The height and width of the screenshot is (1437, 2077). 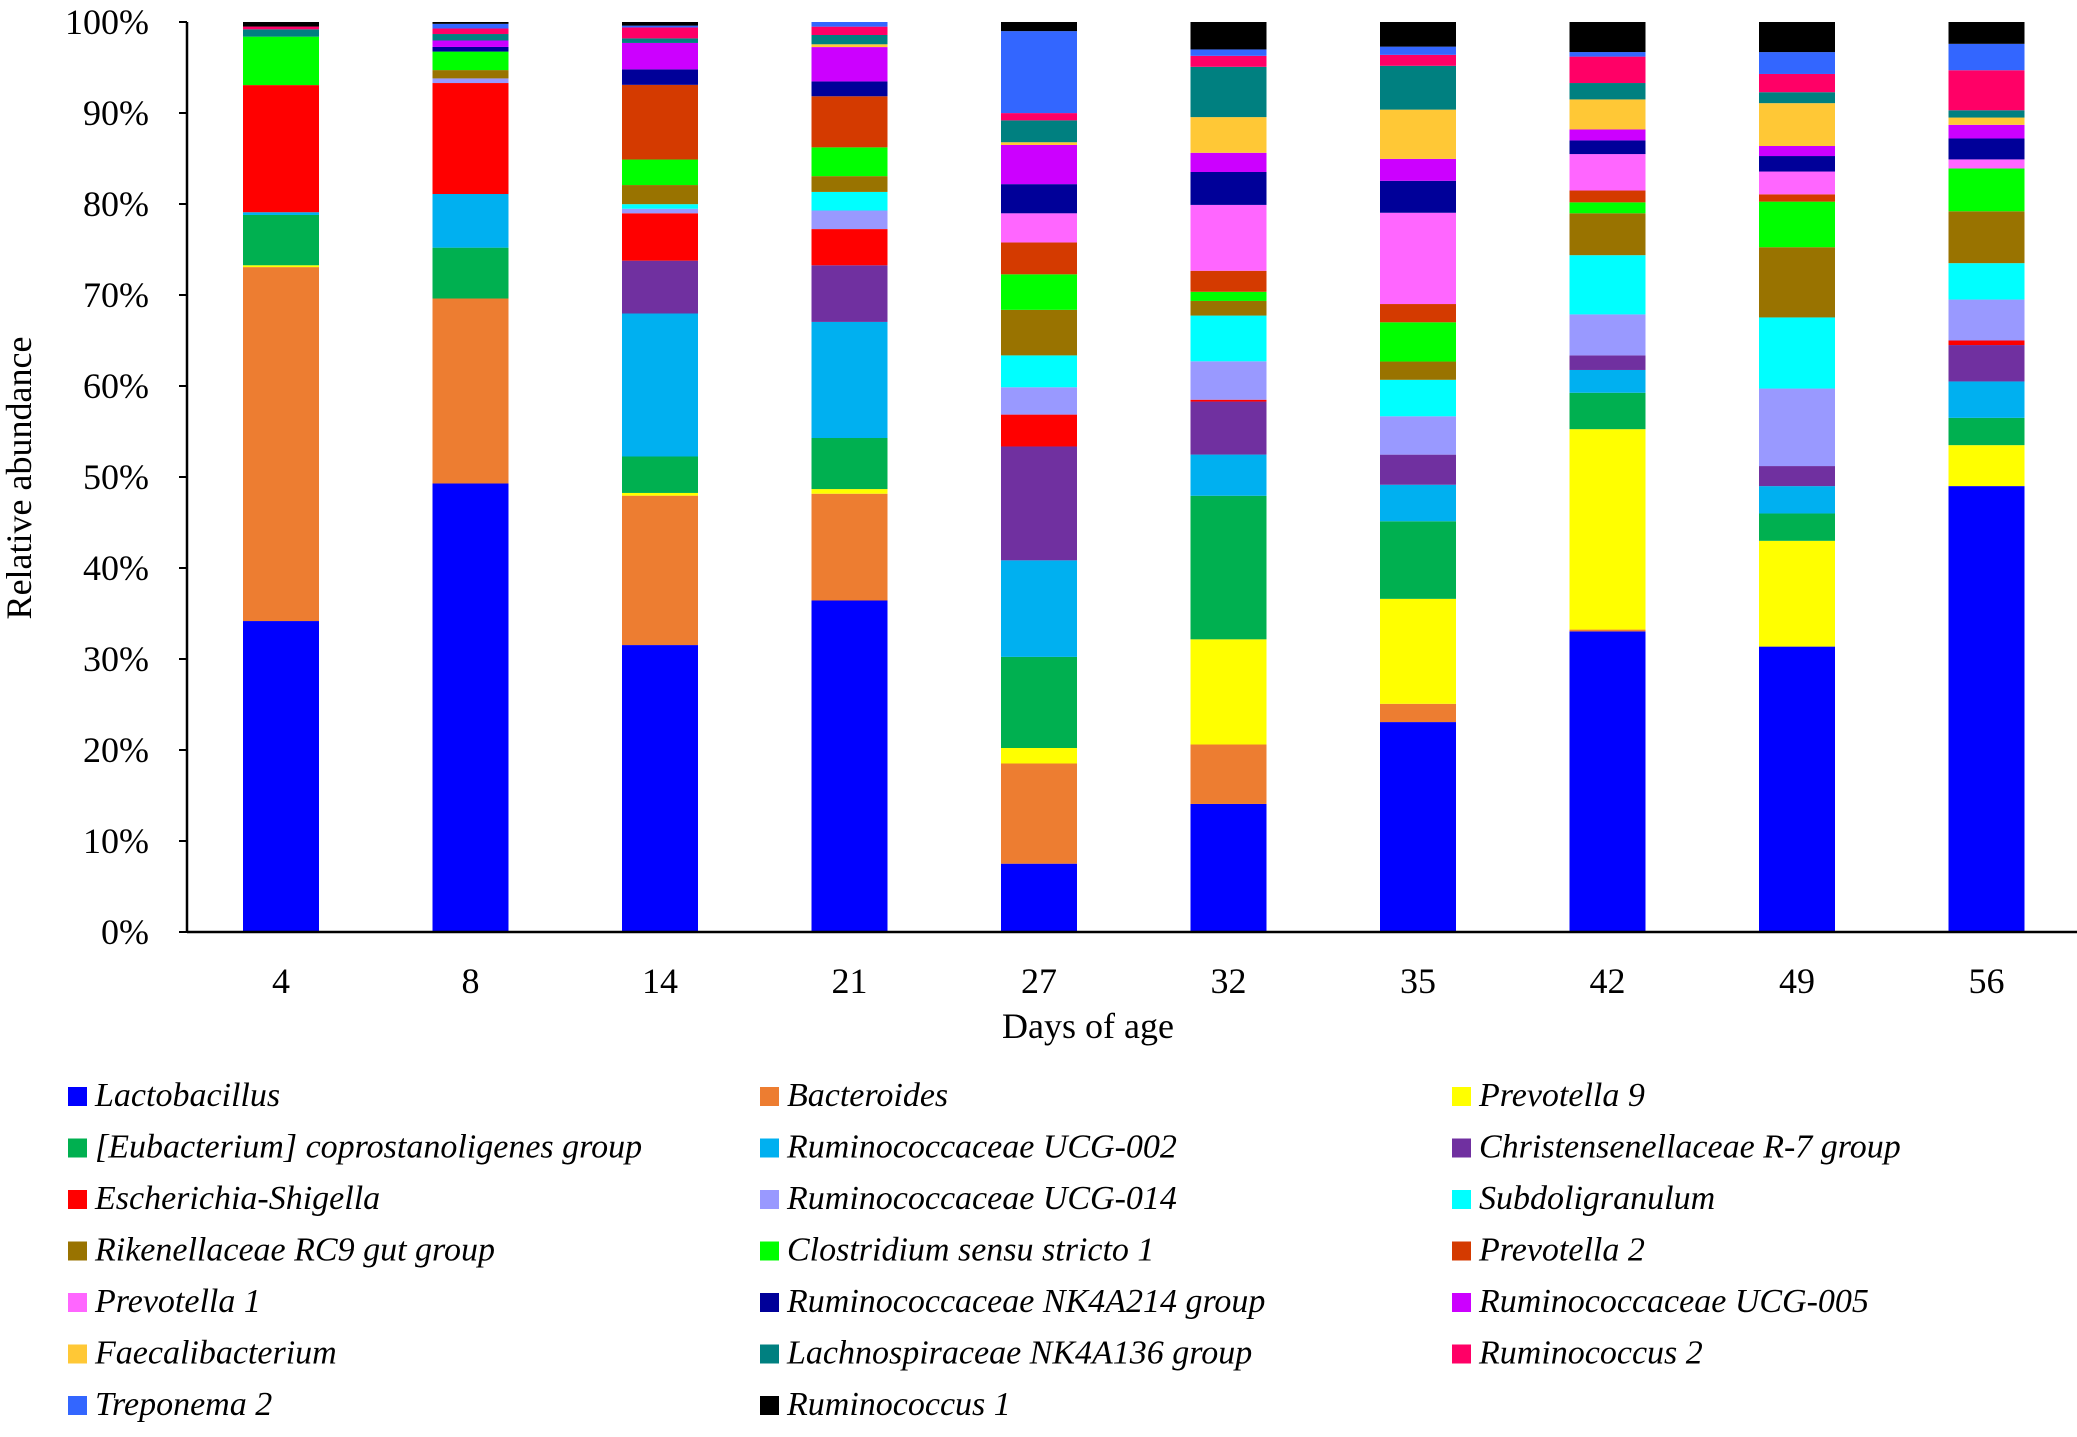 I want to click on y-tick-label: 50%, so click(x=116, y=477).